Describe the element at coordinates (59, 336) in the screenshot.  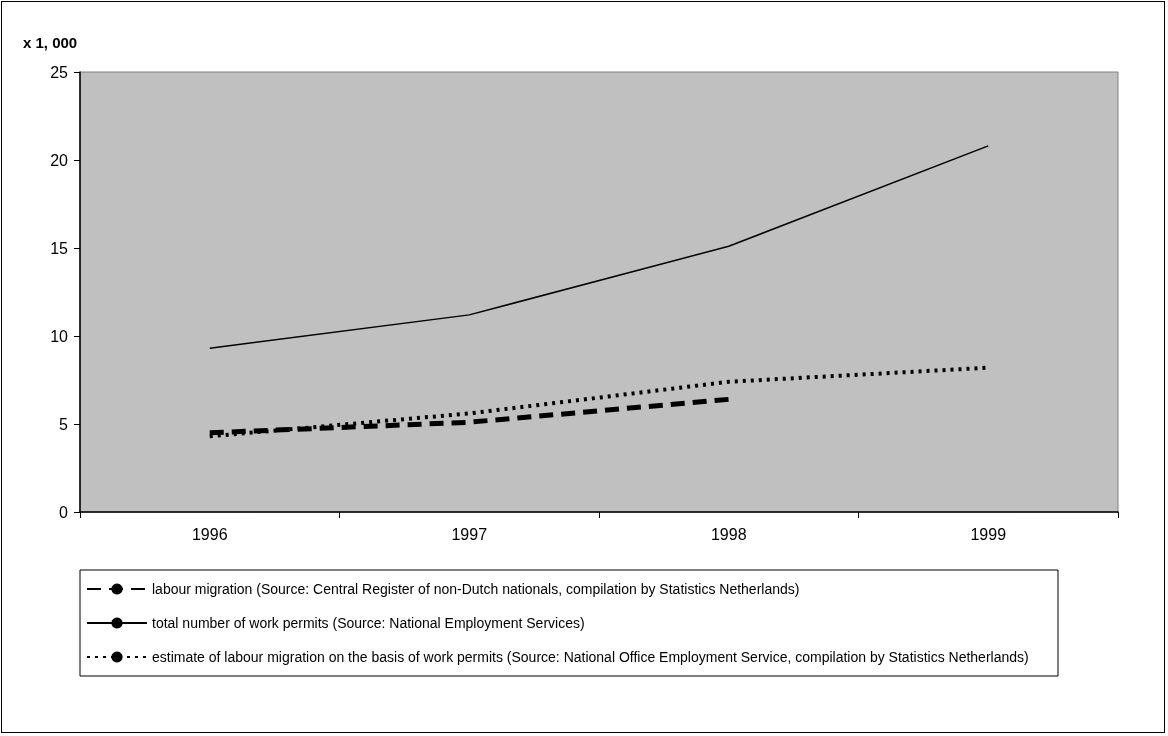
I see `y-tick-label: 10` at that location.